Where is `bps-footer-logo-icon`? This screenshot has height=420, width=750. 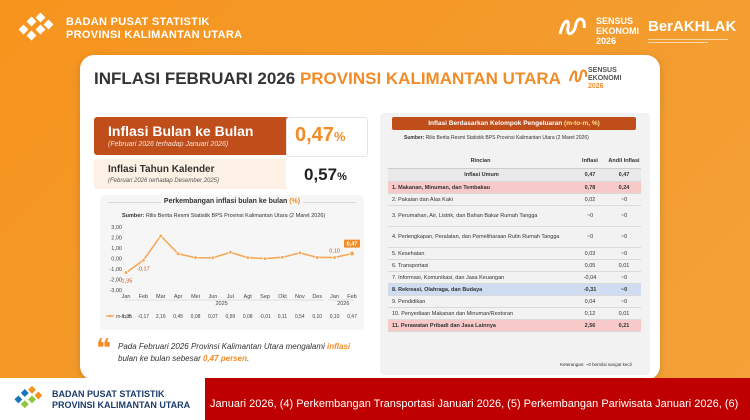
bps-footer-logo-icon is located at coordinates (28, 397).